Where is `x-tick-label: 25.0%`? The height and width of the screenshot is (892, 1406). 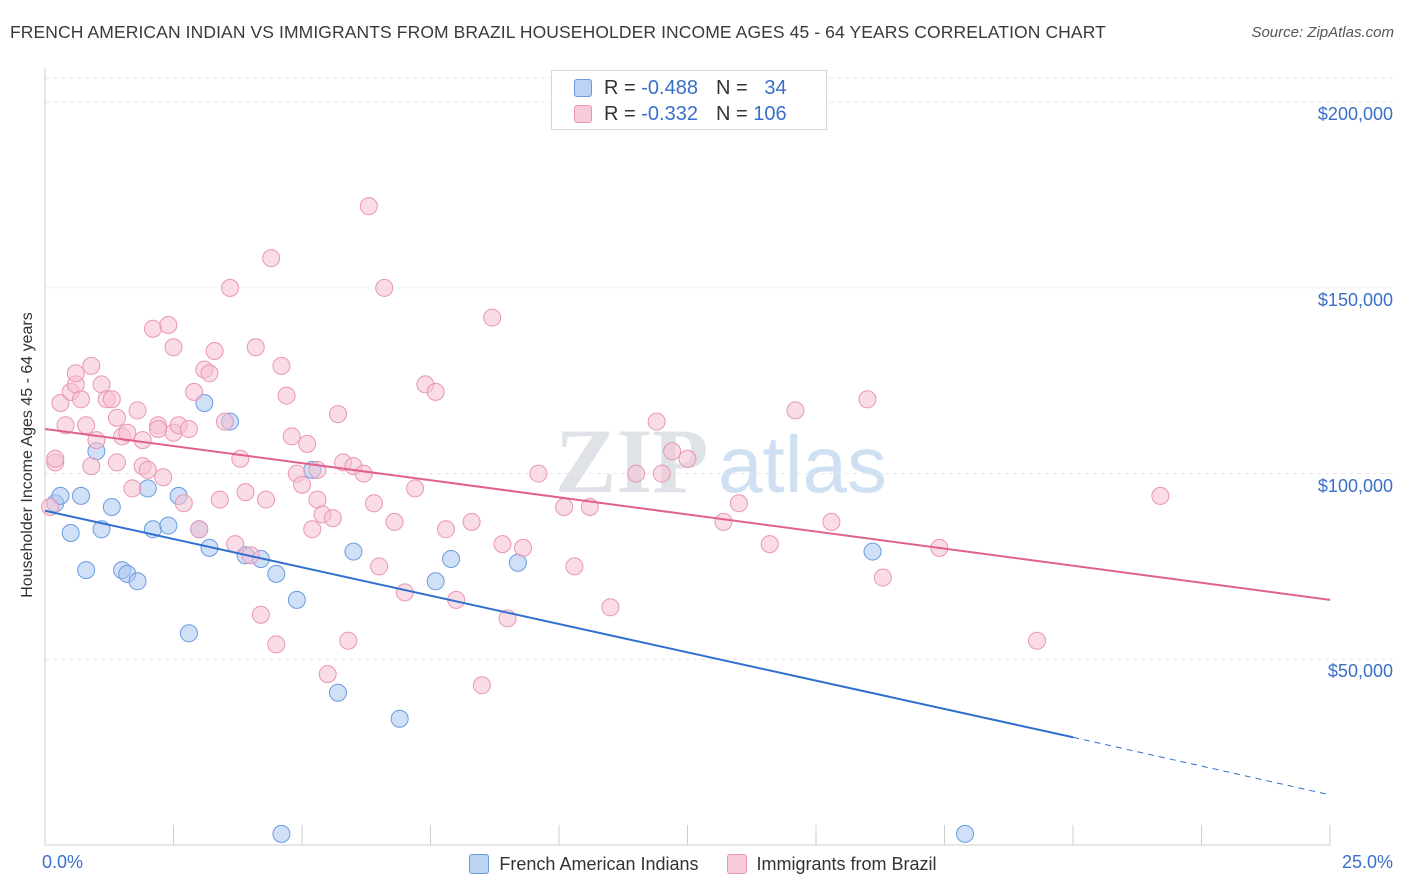 x-tick-label: 25.0% is located at coordinates (1367, 862).